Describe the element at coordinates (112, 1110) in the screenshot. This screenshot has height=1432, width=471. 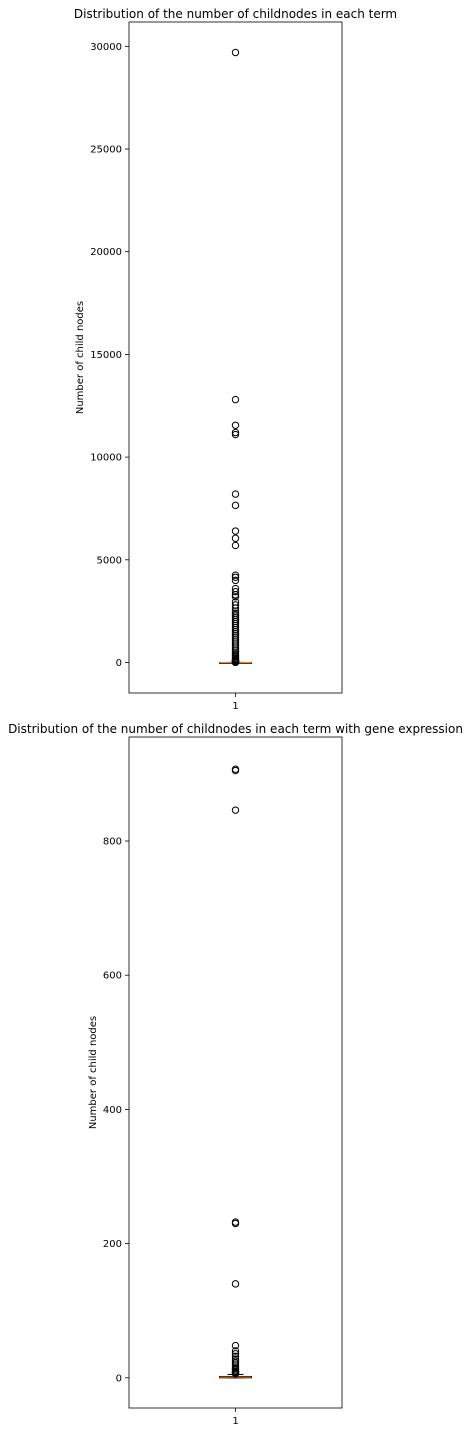
I see `y-tick-label: 400` at that location.